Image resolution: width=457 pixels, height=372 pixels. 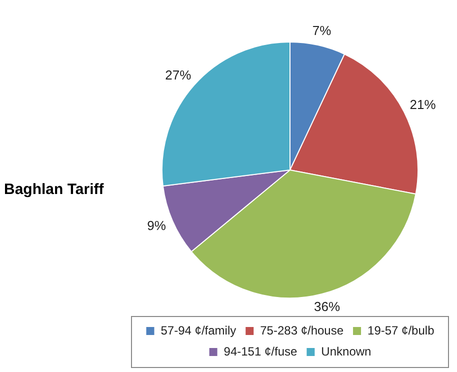 I want to click on data-label: 27%, so click(x=178, y=75).